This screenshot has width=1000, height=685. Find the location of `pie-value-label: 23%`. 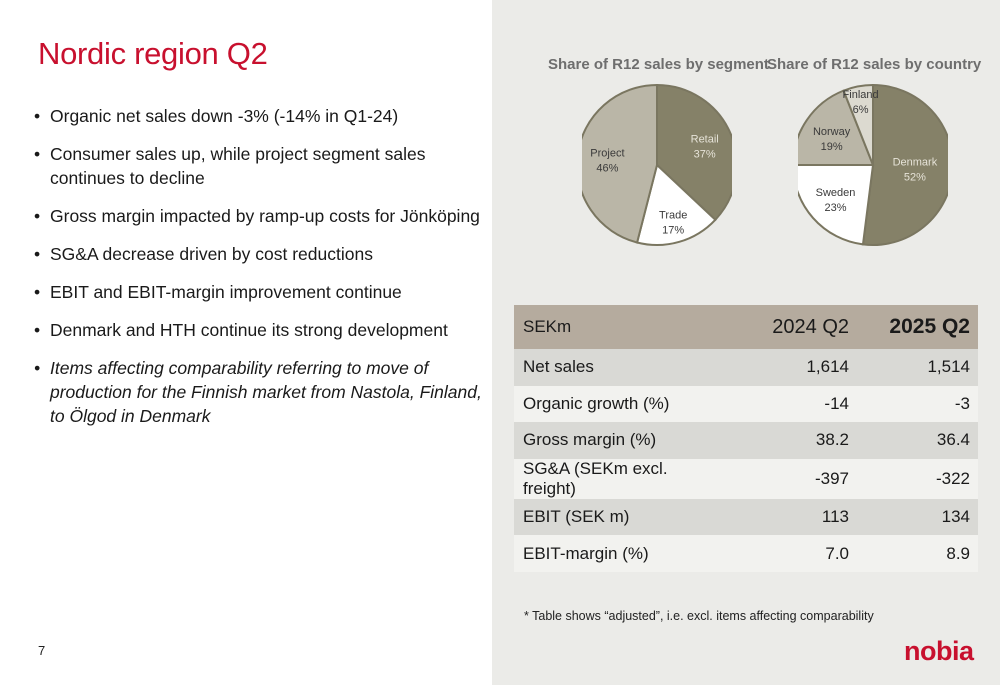

pie-value-label: 23% is located at coordinates (835, 208).